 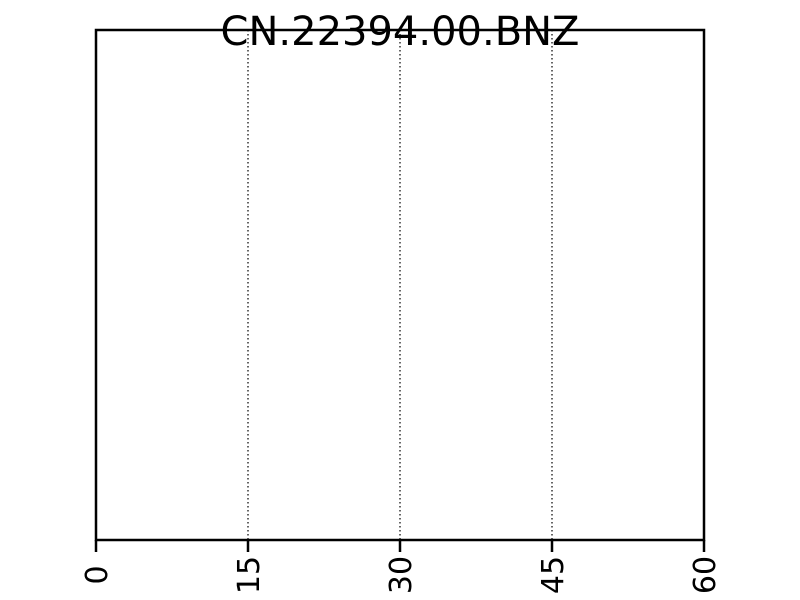 I want to click on x-axis: 0 15 30 45 60, so click(x=401, y=567).